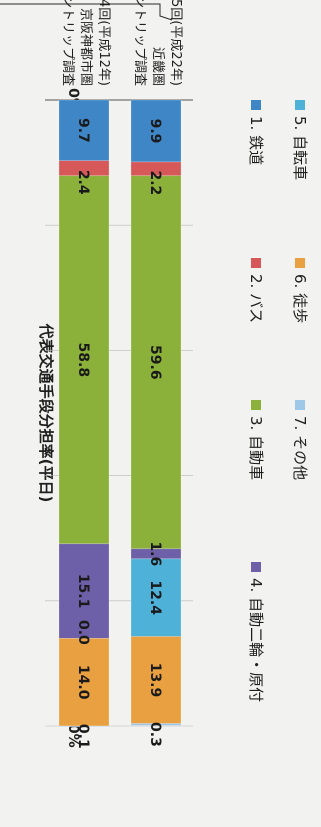  What do you see at coordinates (103, 43) in the screenshot?
I see `category-label: 第4回(平成12年)` at bounding box center [103, 43].